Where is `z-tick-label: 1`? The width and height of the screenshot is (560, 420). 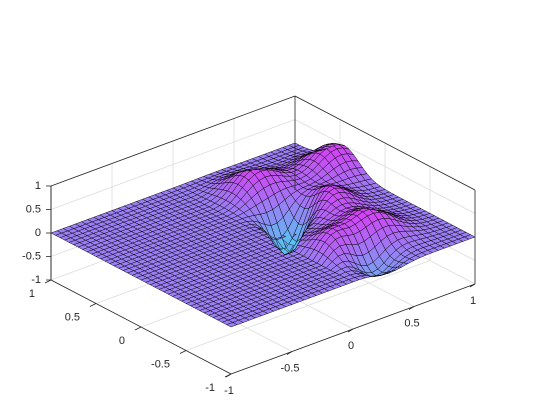 z-tick-label: 1 is located at coordinates (38, 186).